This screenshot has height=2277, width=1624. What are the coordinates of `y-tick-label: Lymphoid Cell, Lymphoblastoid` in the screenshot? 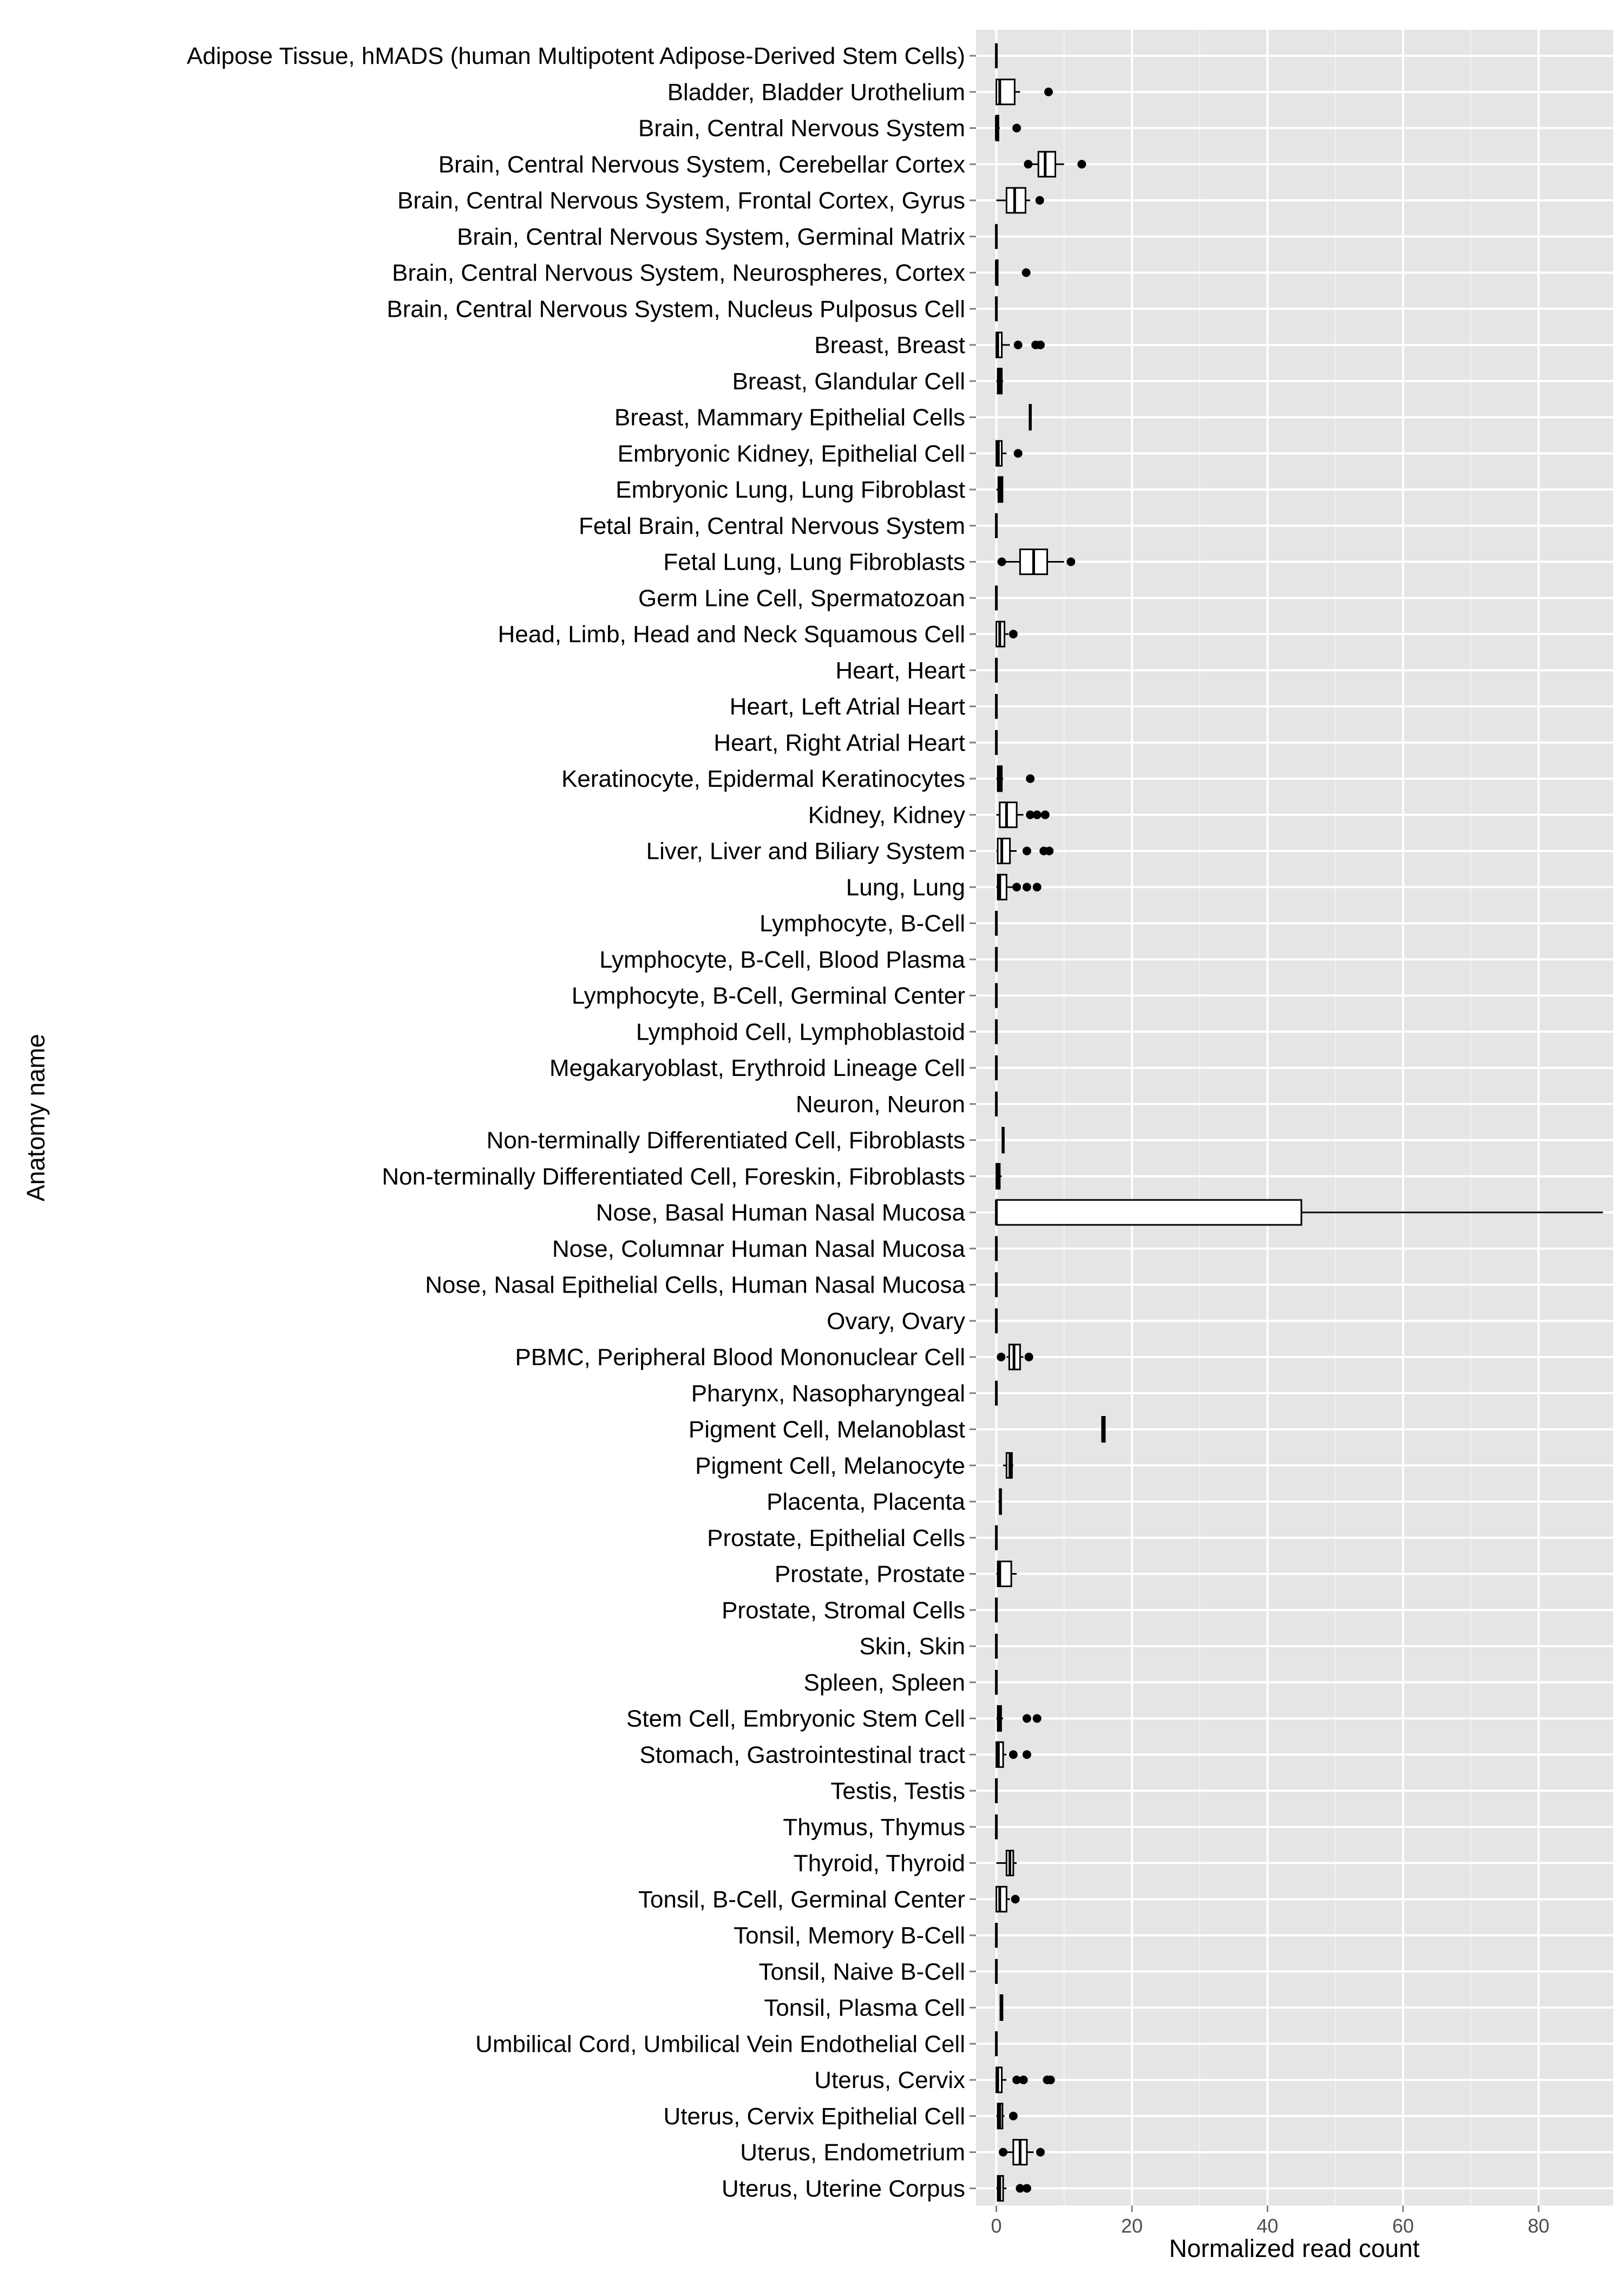 It's located at (800, 1032).